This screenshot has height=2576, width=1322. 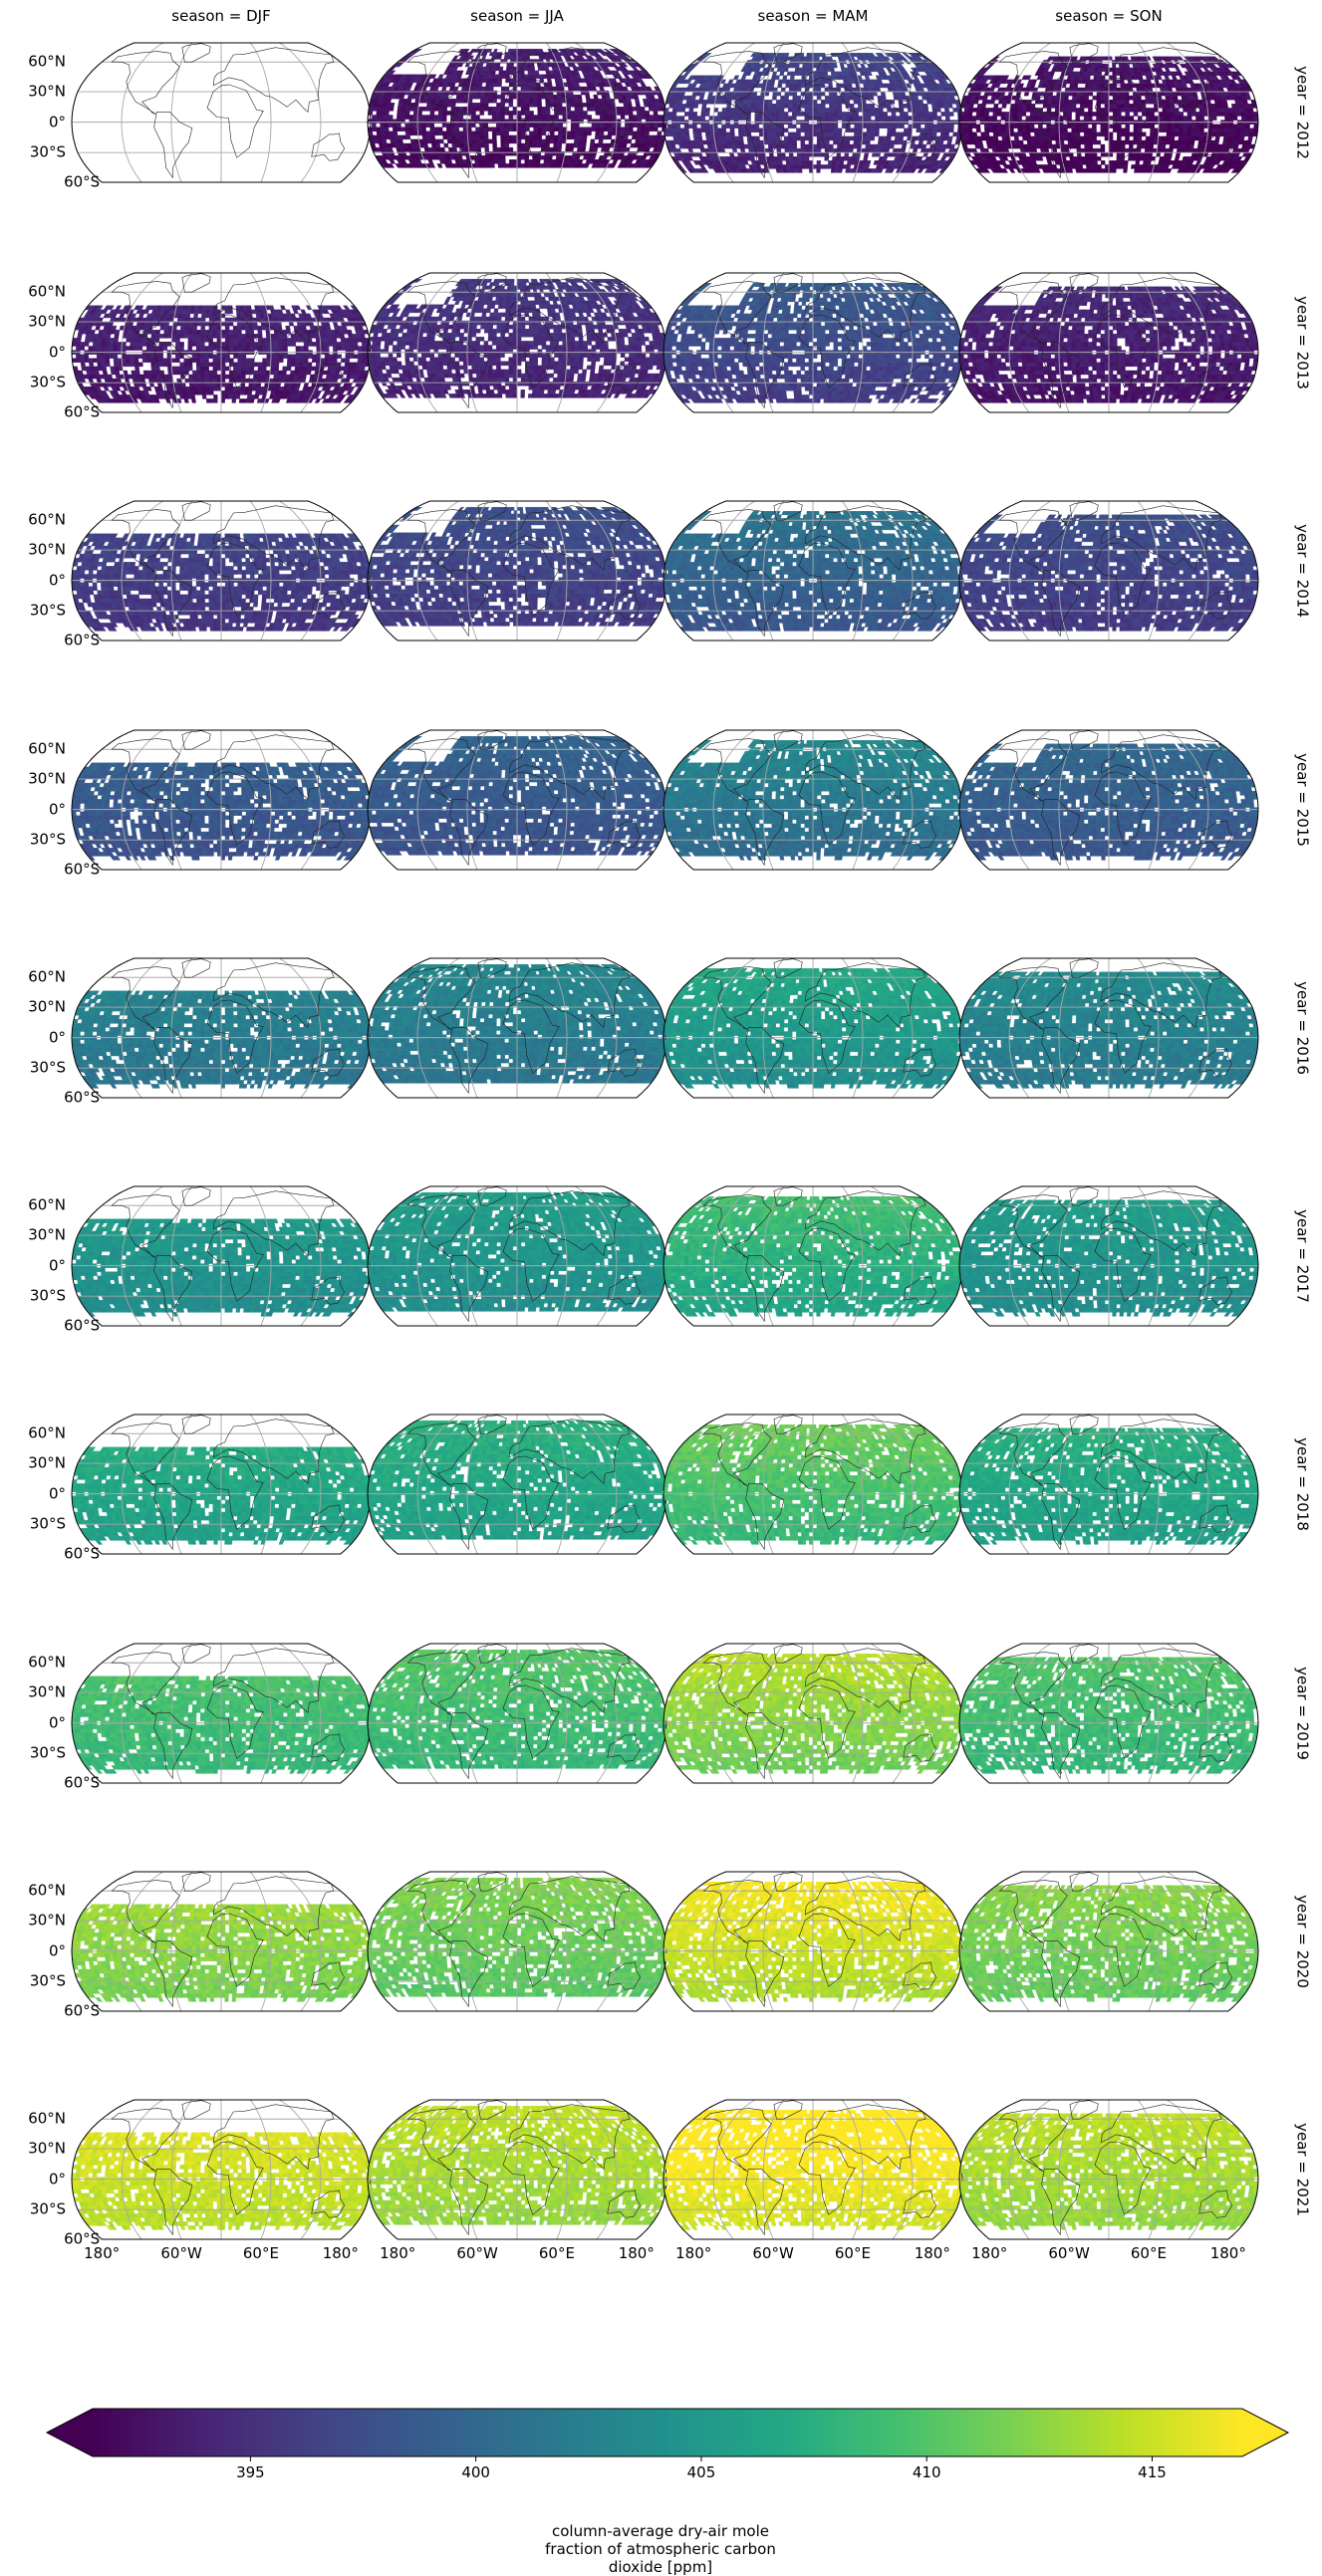 What do you see at coordinates (660, 2567) in the screenshot?
I see `colorbar-label-line-3: dioxide [ppm]` at bounding box center [660, 2567].